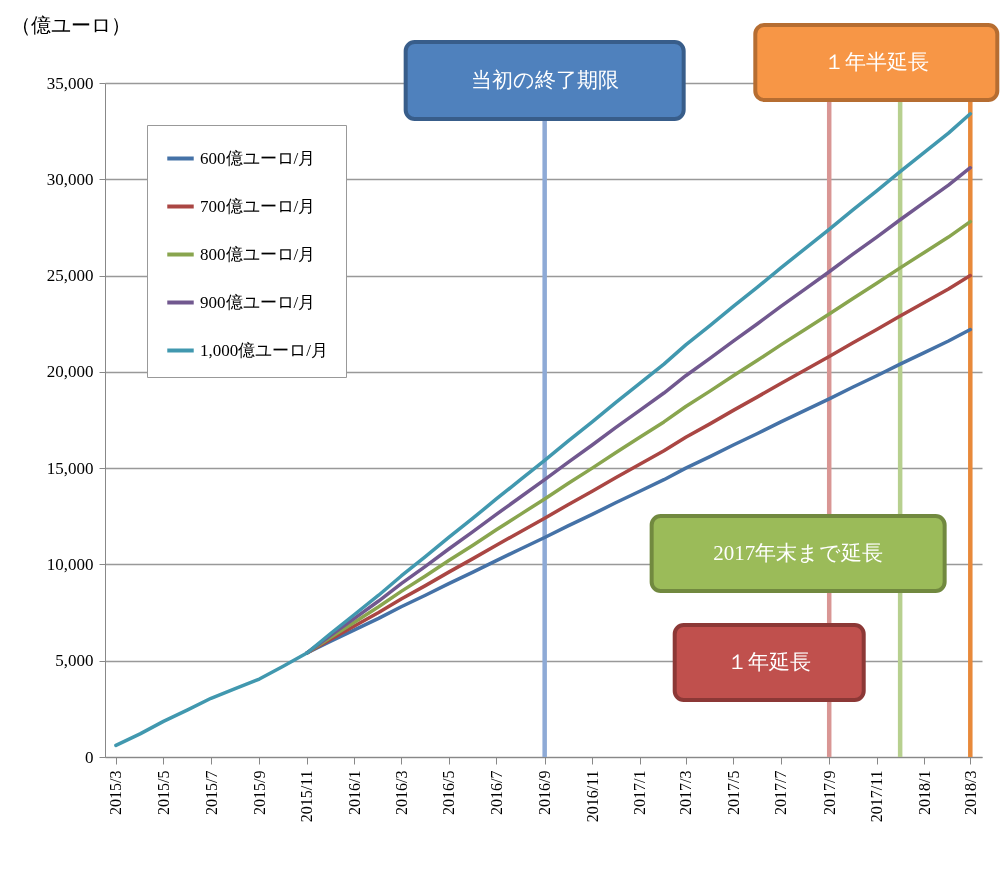 This screenshot has width=1007, height=869. Describe the element at coordinates (70, 468) in the screenshot. I see `y-tick-label: 15,000` at that location.